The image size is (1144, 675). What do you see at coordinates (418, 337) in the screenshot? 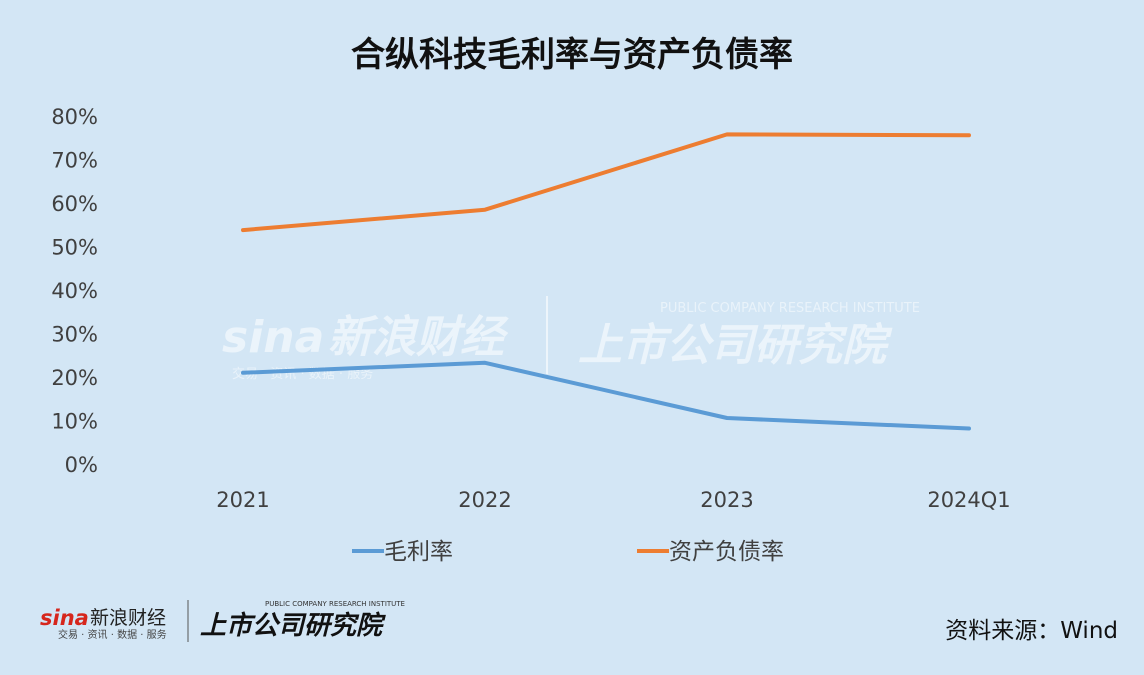
I see `watermark-brand: 新浪财经` at bounding box center [418, 337].